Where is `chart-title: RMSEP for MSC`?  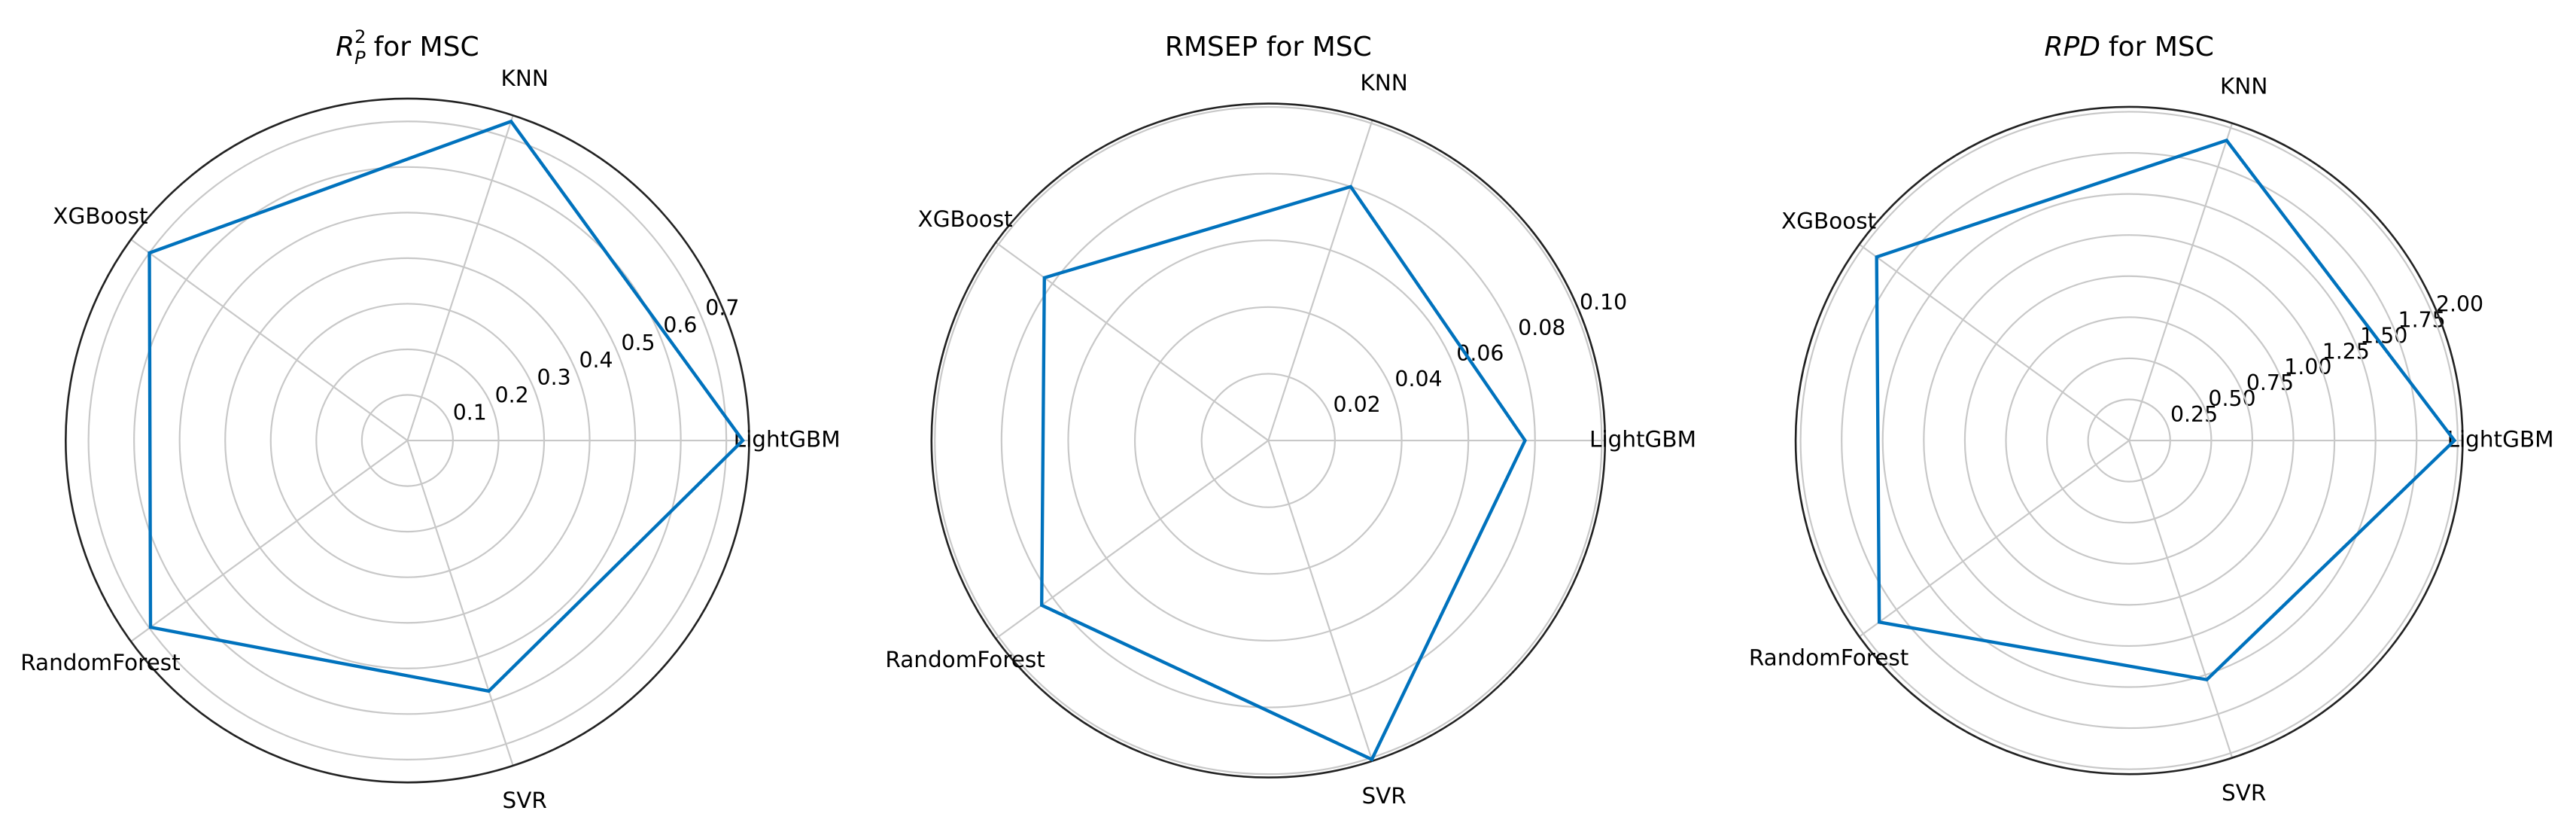 chart-title: RMSEP for MSC is located at coordinates (1268, 47).